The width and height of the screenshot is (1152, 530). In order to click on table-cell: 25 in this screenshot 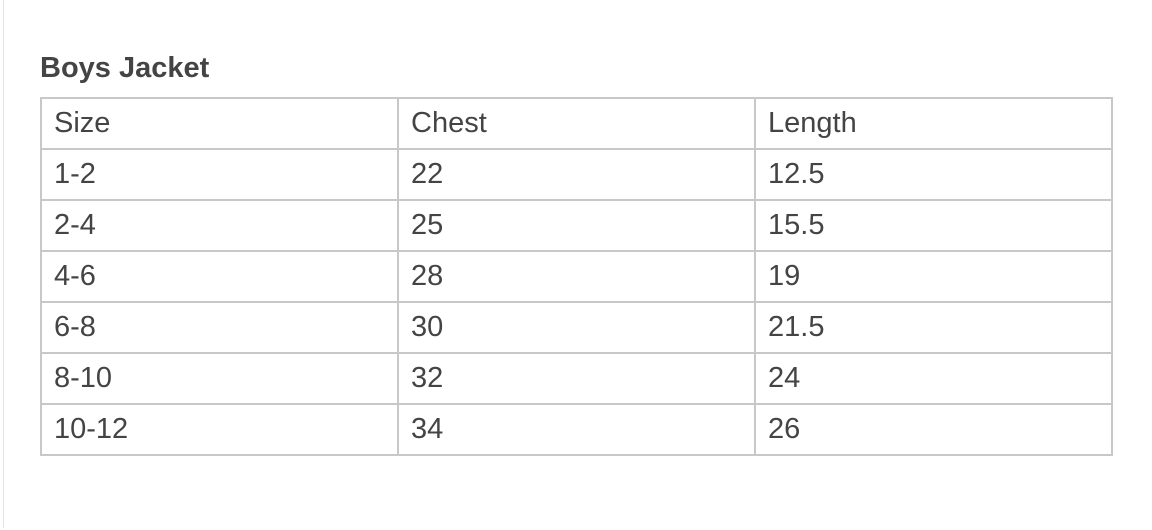, I will do `click(576, 225)`.